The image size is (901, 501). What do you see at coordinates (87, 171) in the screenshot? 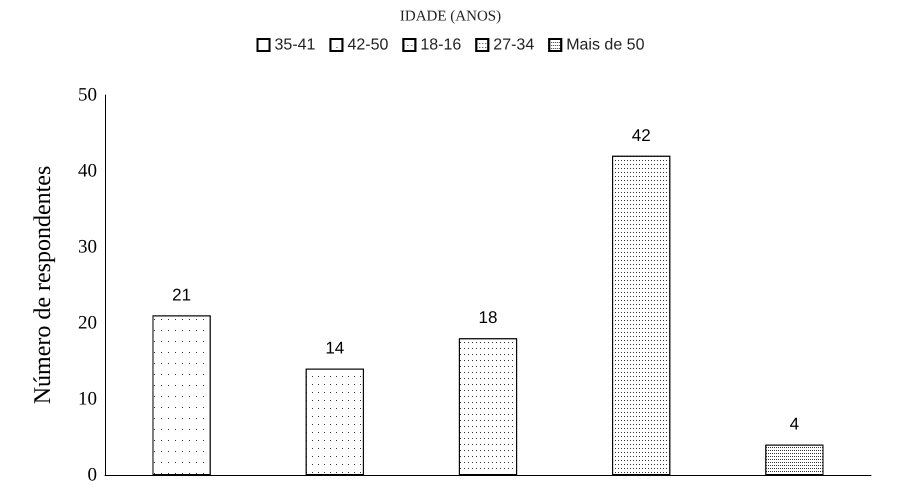
I see `y-tick-label: 40` at bounding box center [87, 171].